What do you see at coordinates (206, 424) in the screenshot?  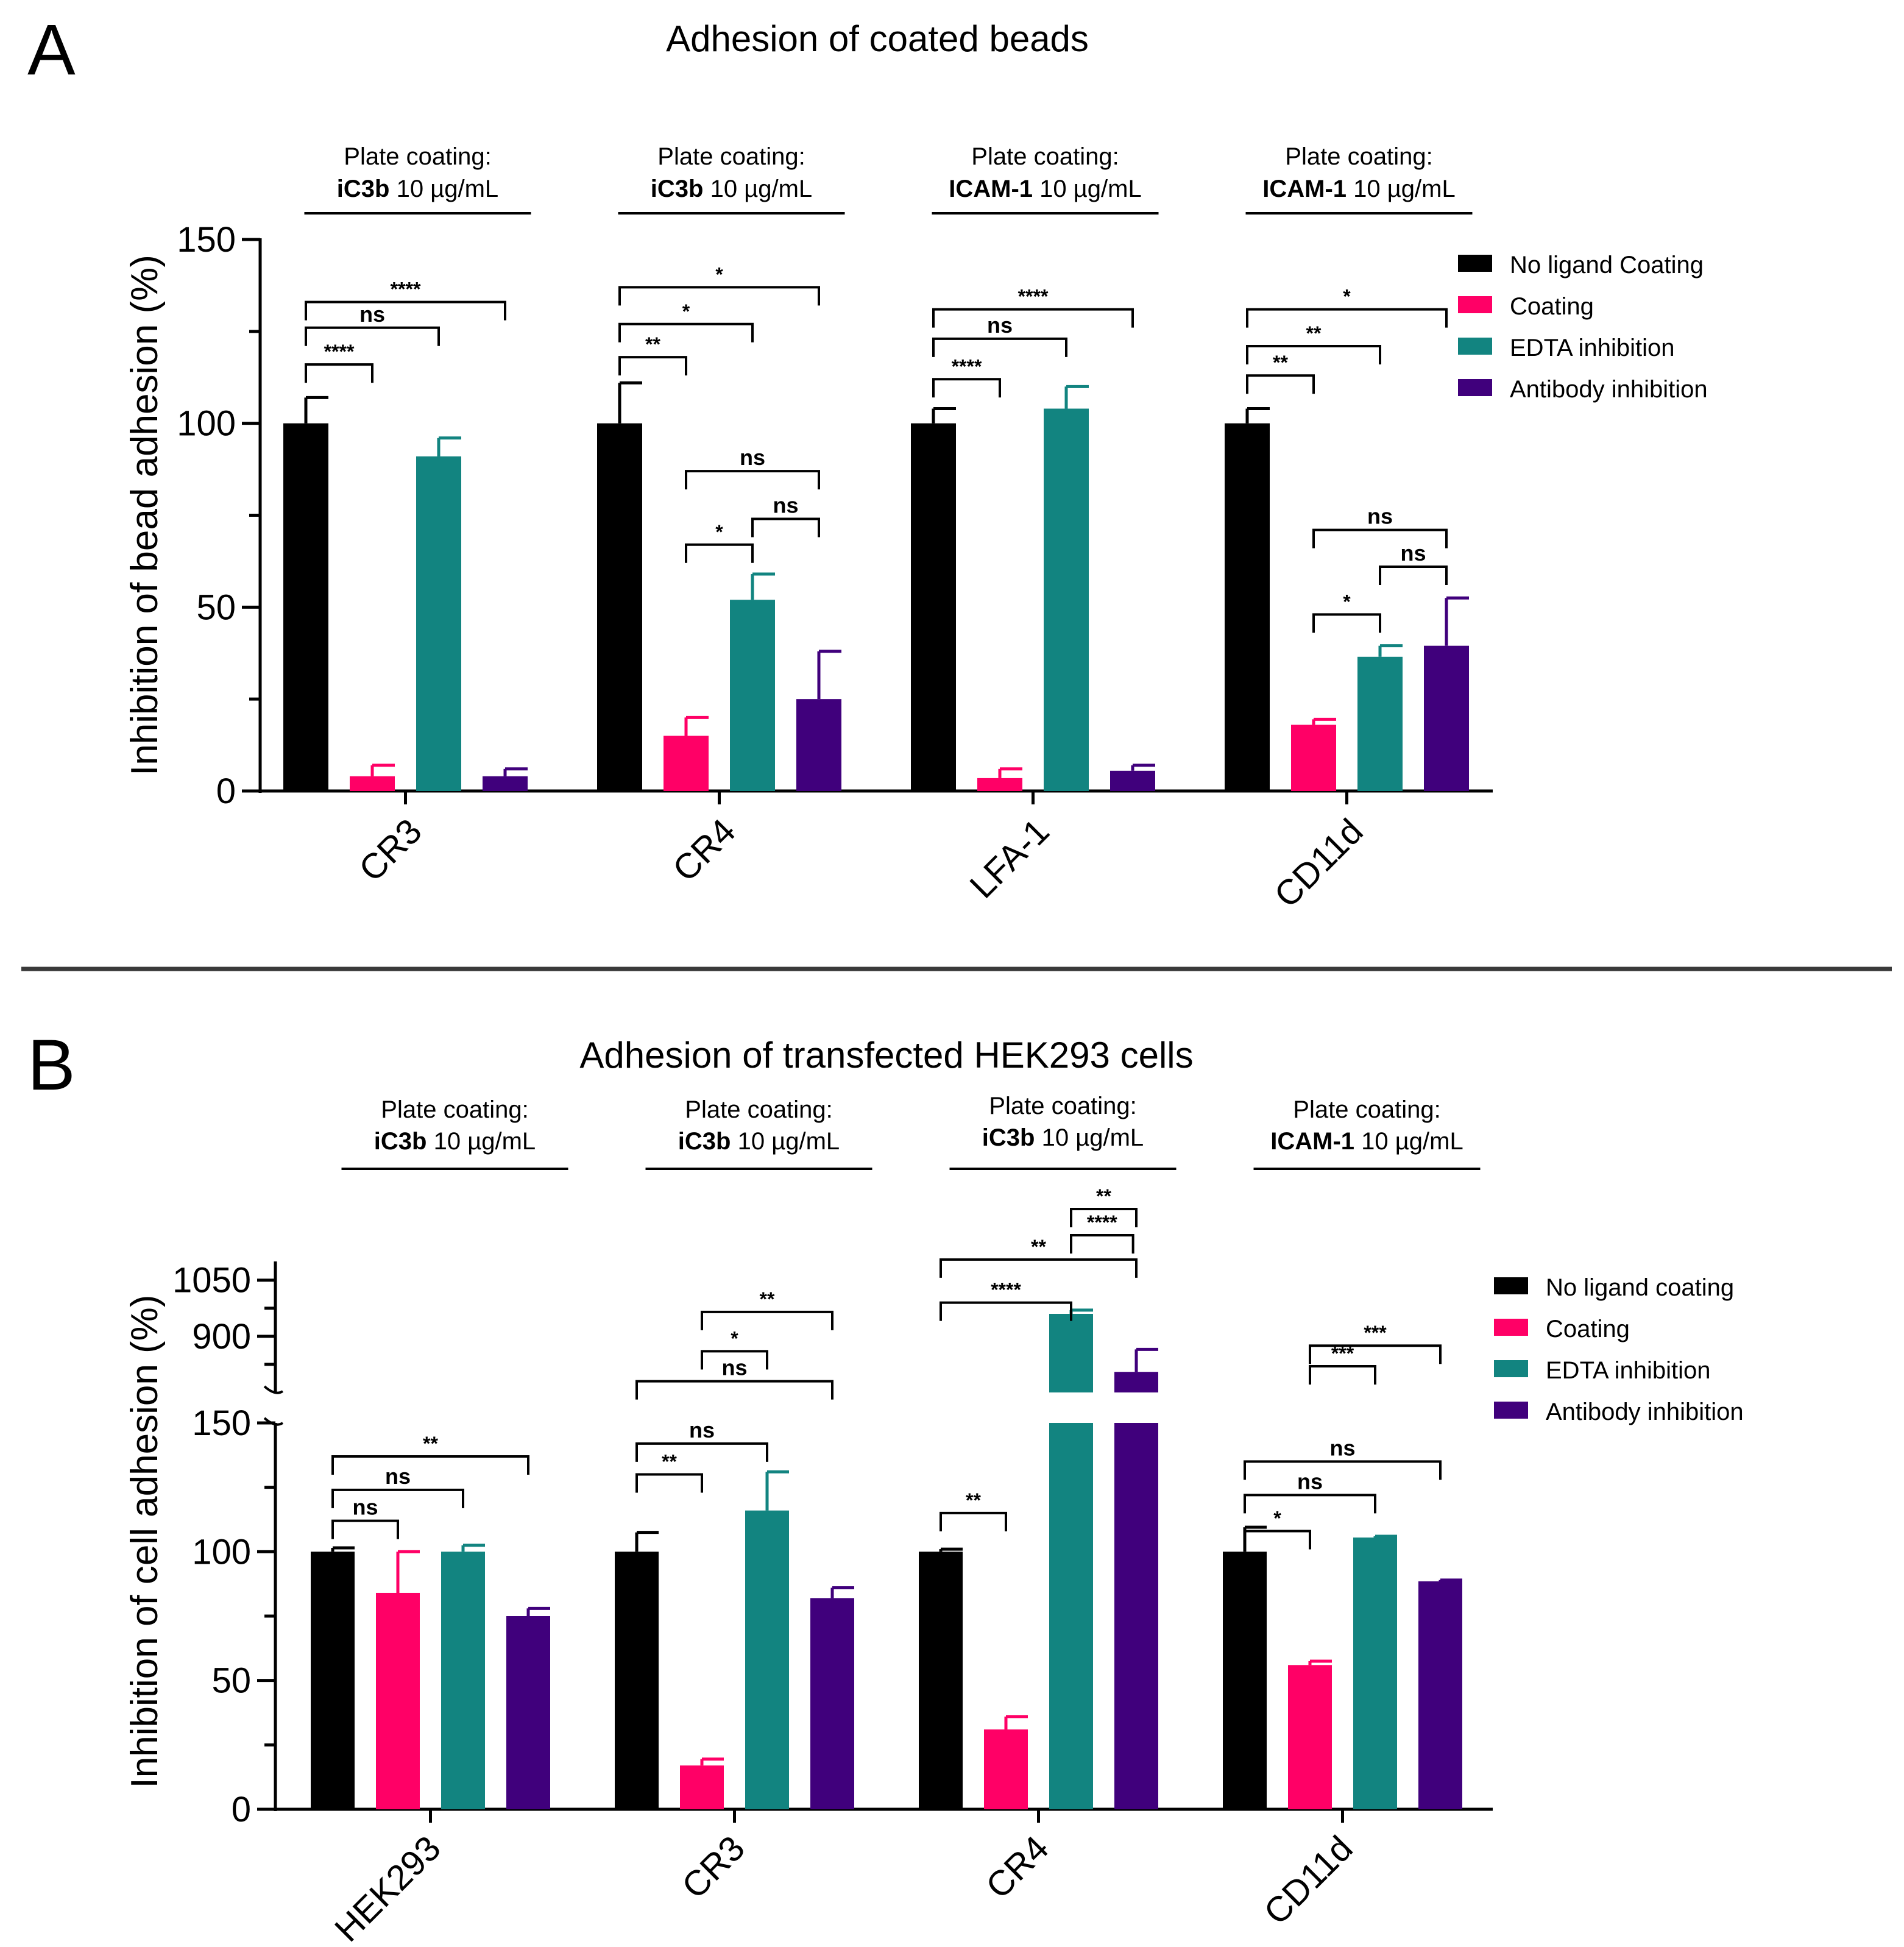 I see `y-tick-label: 100` at bounding box center [206, 424].